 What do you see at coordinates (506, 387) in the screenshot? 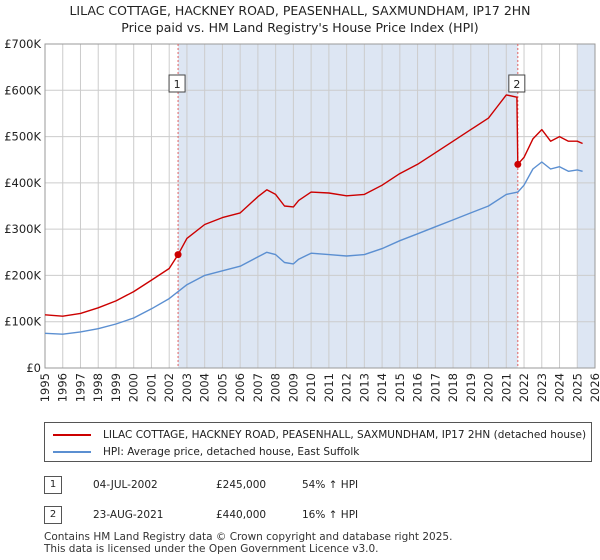
I see `x-tick-label: 2021` at bounding box center [506, 387].